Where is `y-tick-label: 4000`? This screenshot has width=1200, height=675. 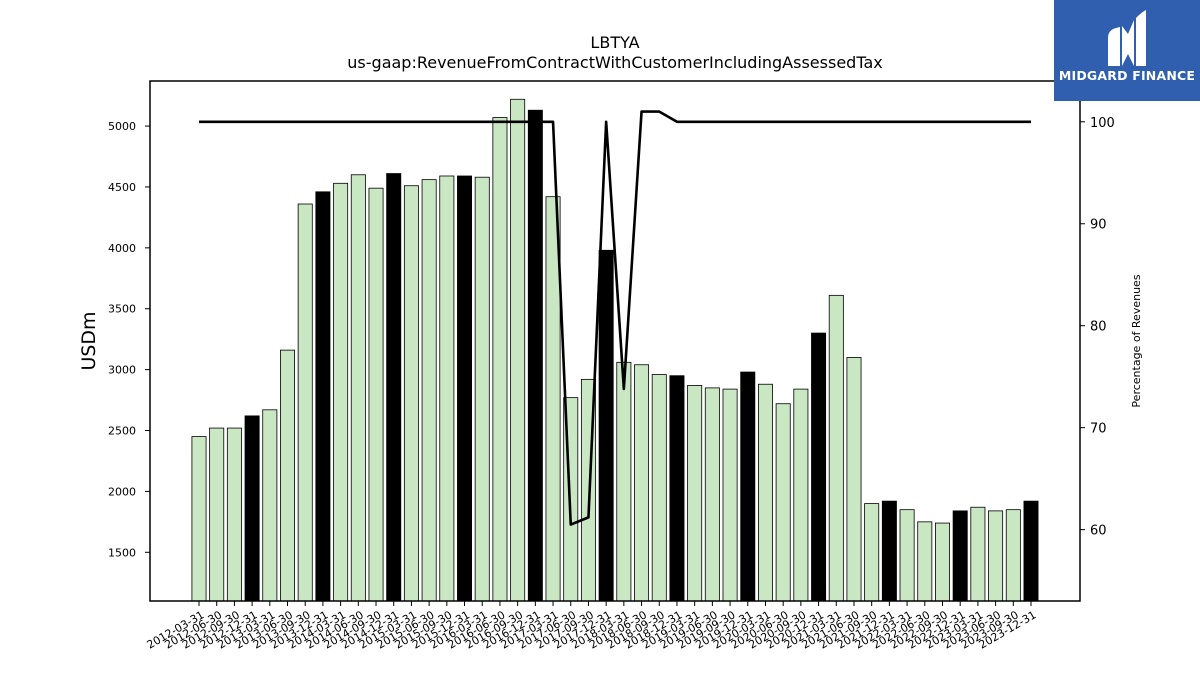 y-tick-label: 4000 is located at coordinates (122, 248).